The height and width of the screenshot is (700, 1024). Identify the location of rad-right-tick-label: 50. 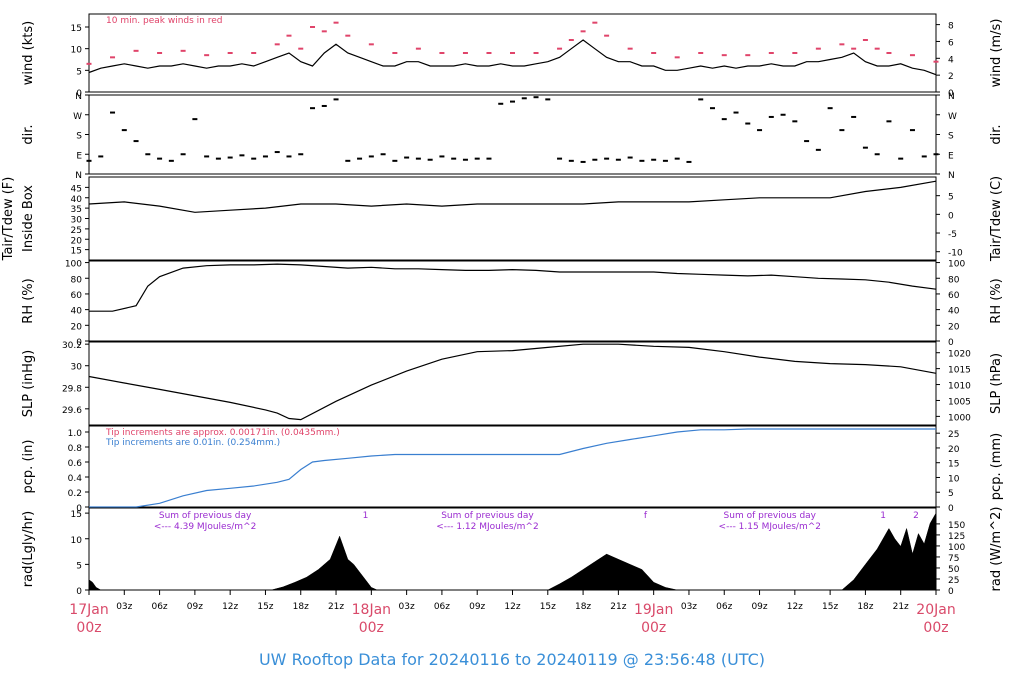
(954, 570).